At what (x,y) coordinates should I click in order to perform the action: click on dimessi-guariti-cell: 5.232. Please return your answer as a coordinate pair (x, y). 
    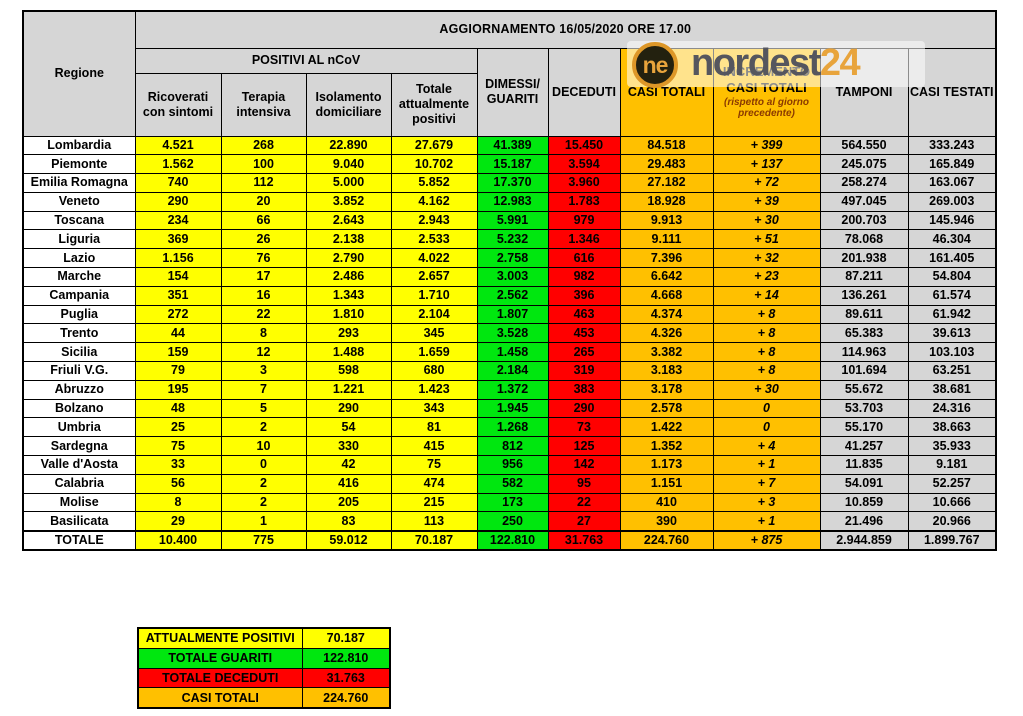
    Looking at the image, I should click on (512, 239).